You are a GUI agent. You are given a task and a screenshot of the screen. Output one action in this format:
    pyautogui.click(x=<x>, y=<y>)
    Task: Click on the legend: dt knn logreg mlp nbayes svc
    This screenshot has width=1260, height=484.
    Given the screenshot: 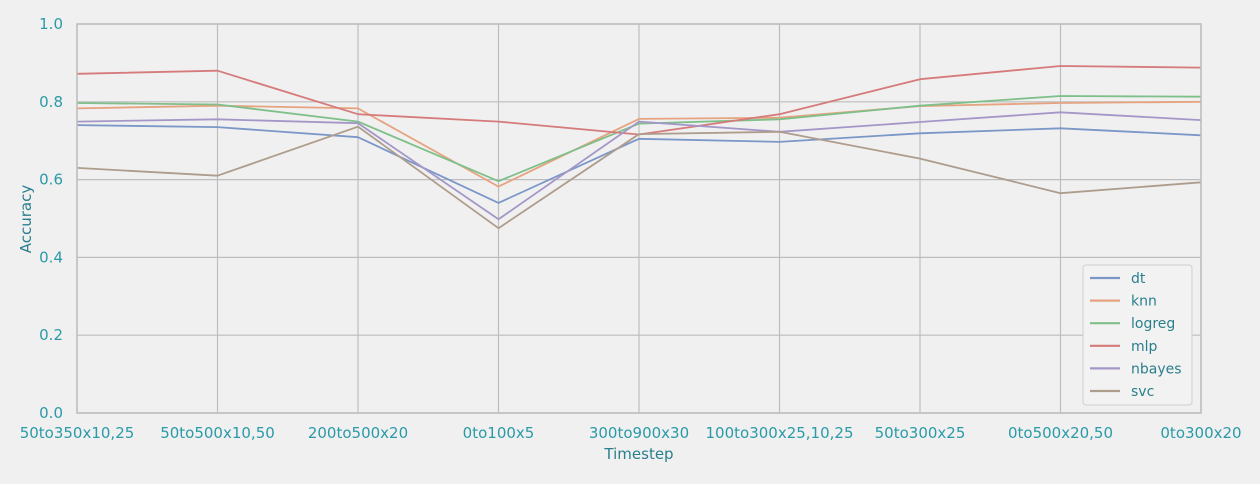 What is the action you would take?
    pyautogui.click(x=1137, y=335)
    